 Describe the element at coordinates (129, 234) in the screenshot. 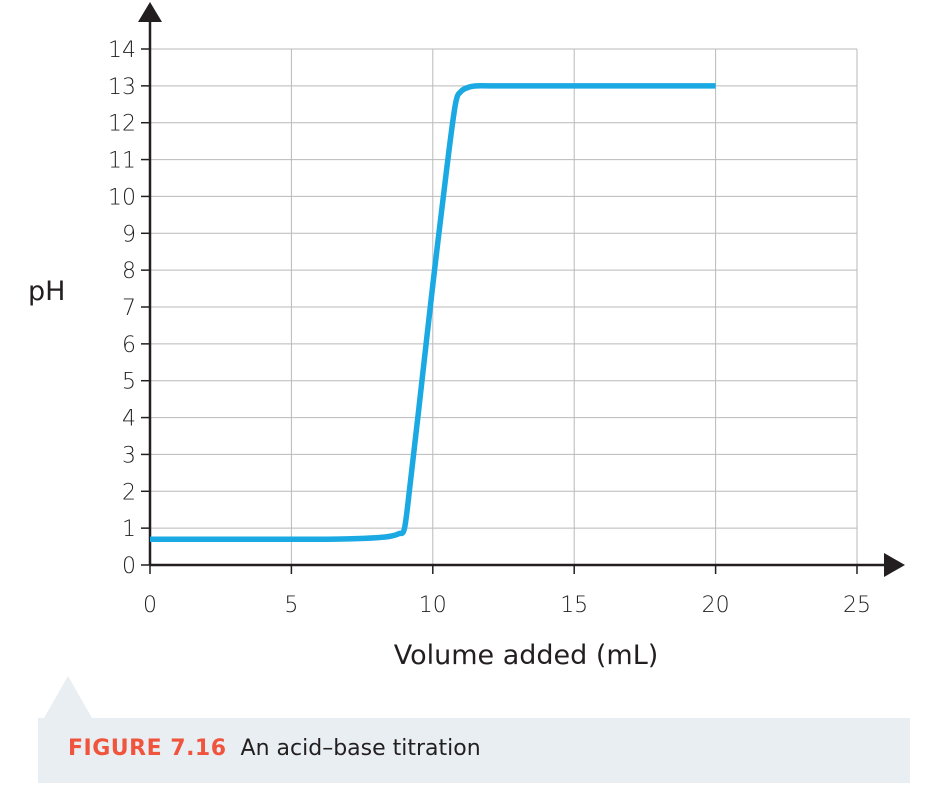

I see `y-tick-label: 9` at that location.